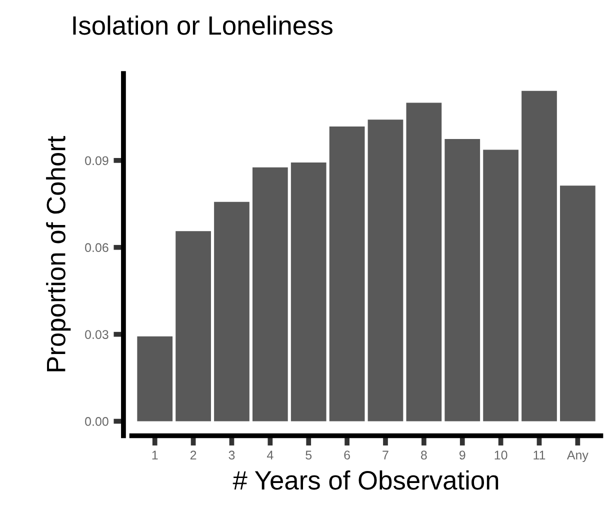 This screenshot has width=613, height=525. Describe the element at coordinates (231, 455) in the screenshot. I see `x-tick-label: 3` at that location.